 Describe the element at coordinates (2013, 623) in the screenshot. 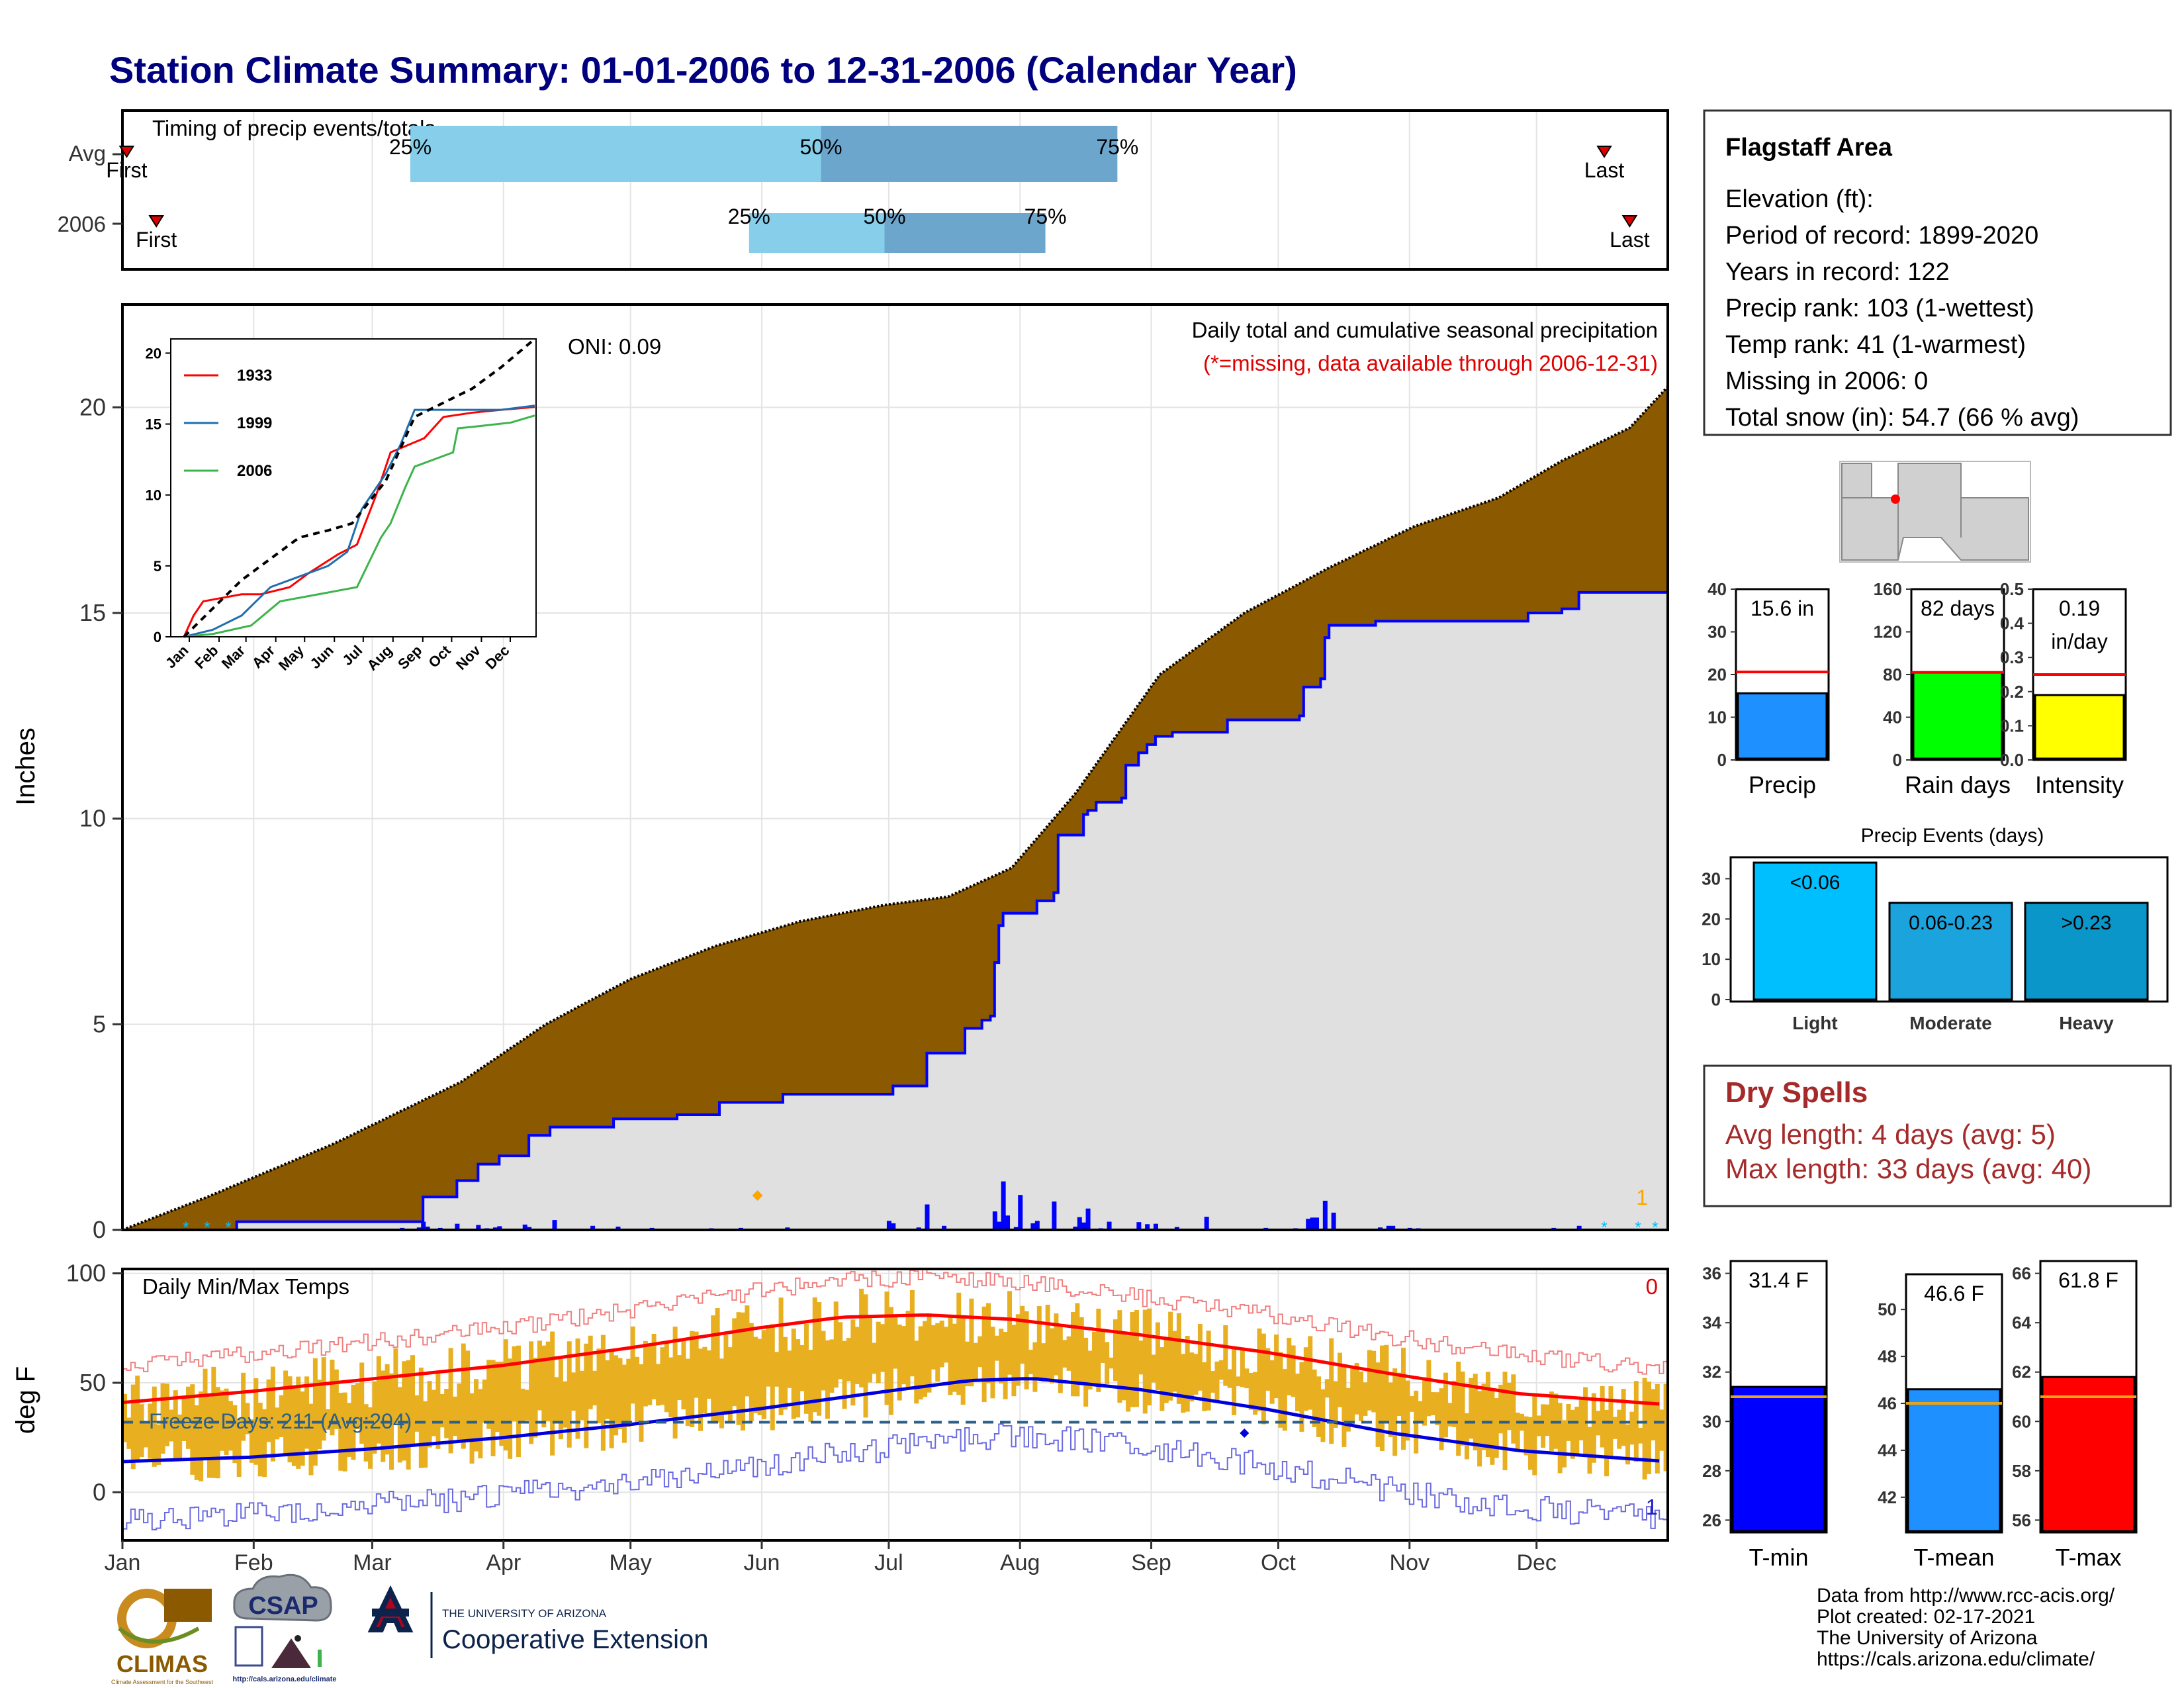

I see `mini-panel-ytick-label: 0.4` at that location.